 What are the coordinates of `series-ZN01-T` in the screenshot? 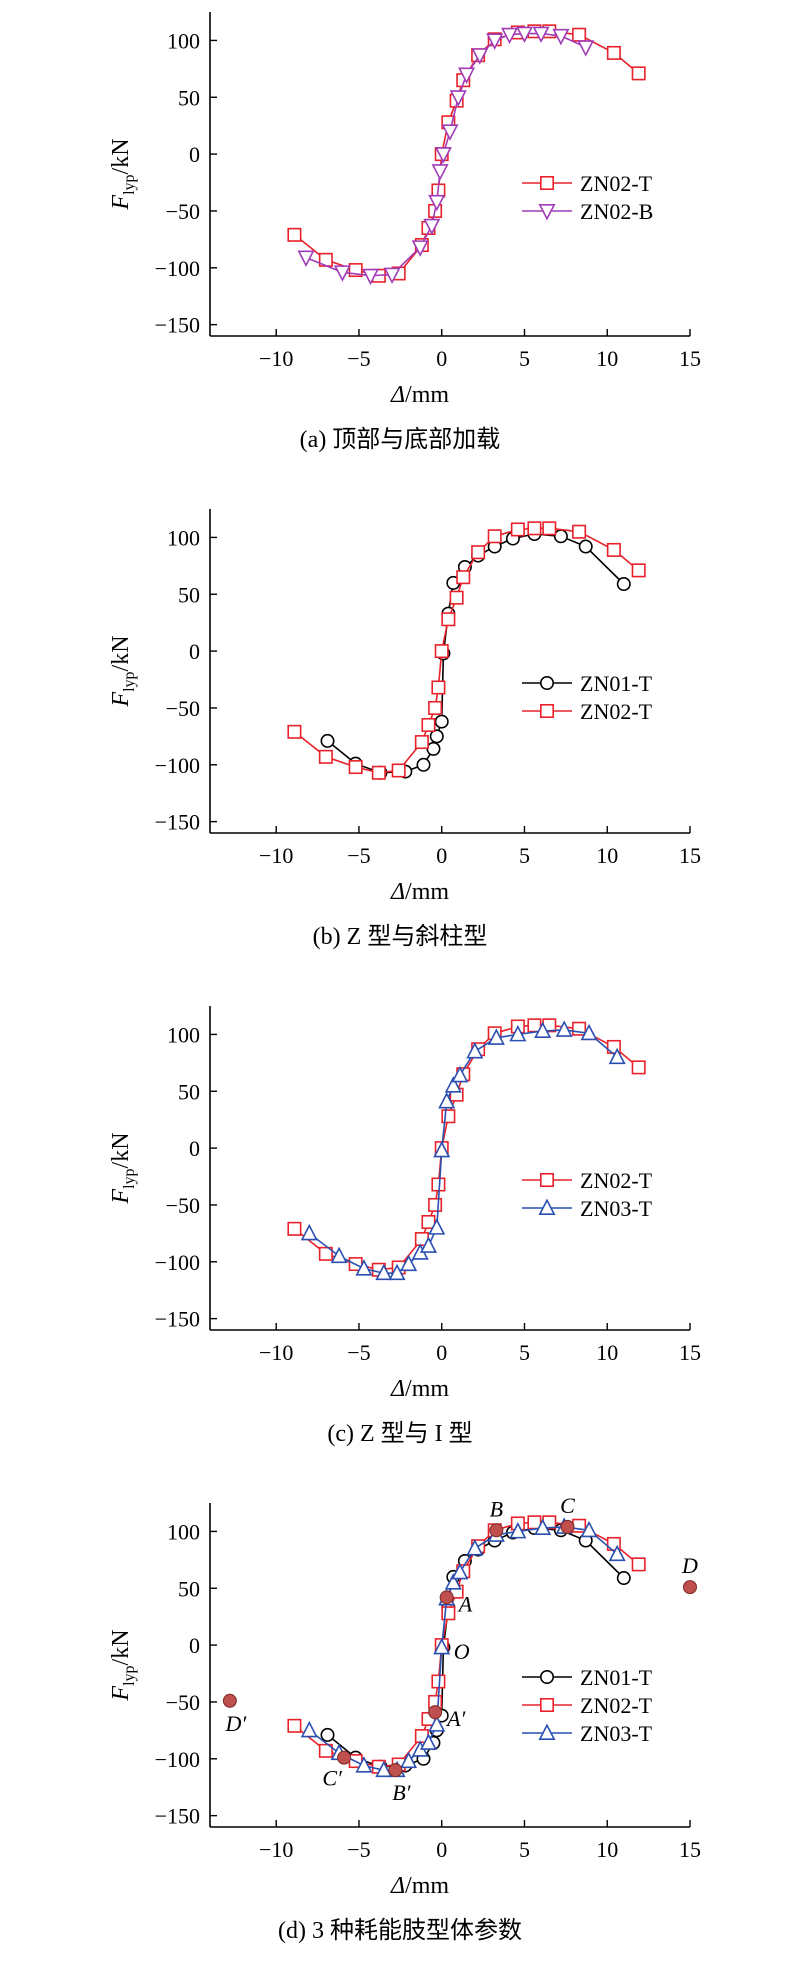 It's located at (475, 653).